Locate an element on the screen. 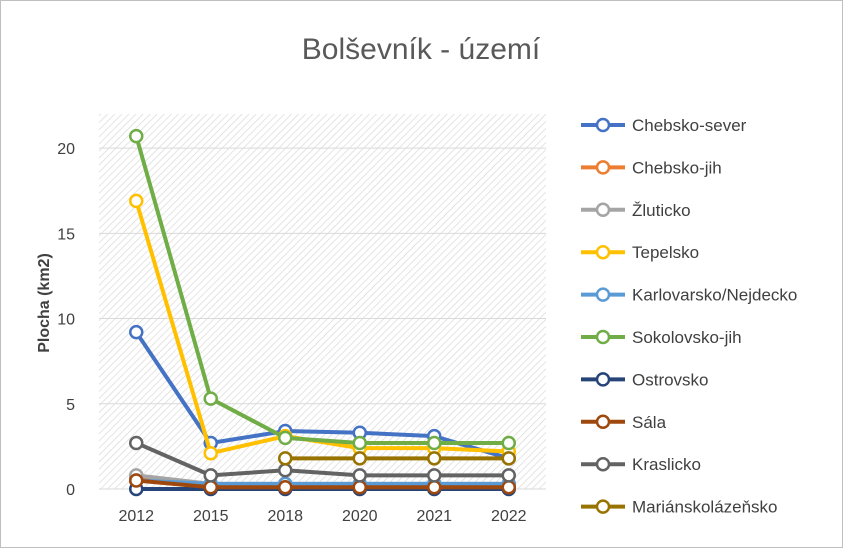  legend-item: Chebsko-jih is located at coordinates (651, 167).